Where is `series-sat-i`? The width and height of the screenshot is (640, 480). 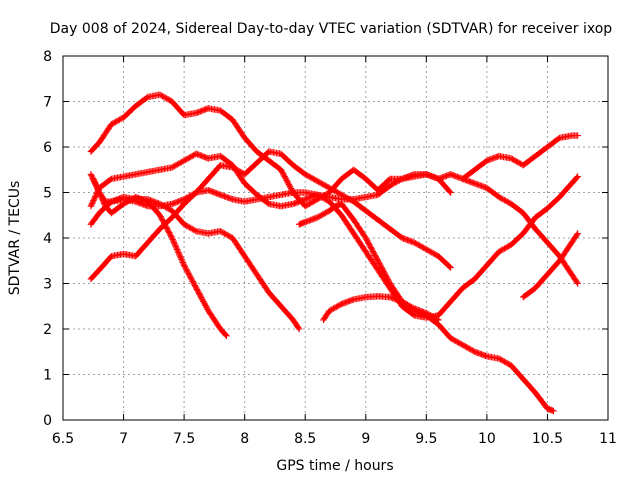
series-sat-i is located at coordinates (520, 157).